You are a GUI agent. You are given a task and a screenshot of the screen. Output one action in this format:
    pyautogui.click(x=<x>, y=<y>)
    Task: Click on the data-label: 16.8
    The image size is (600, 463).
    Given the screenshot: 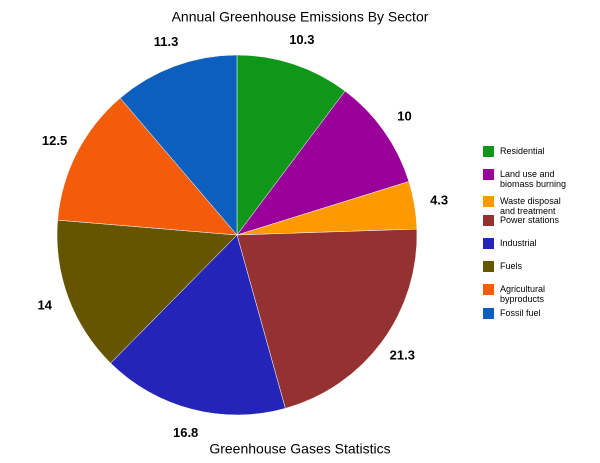 What is the action you would take?
    pyautogui.click(x=185, y=432)
    